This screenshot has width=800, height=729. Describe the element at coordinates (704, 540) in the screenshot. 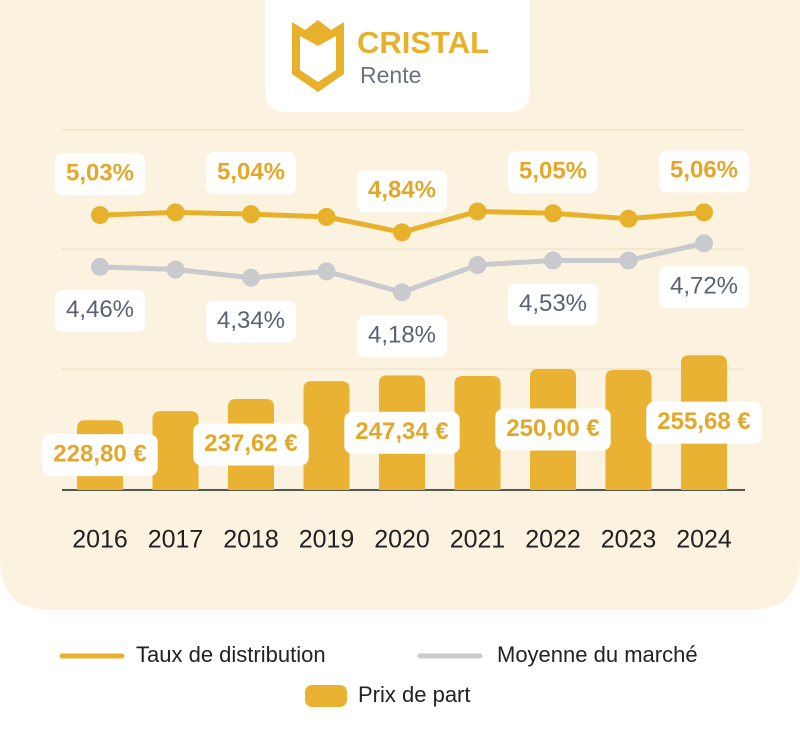

I see `x-tick-label: 2024` at that location.